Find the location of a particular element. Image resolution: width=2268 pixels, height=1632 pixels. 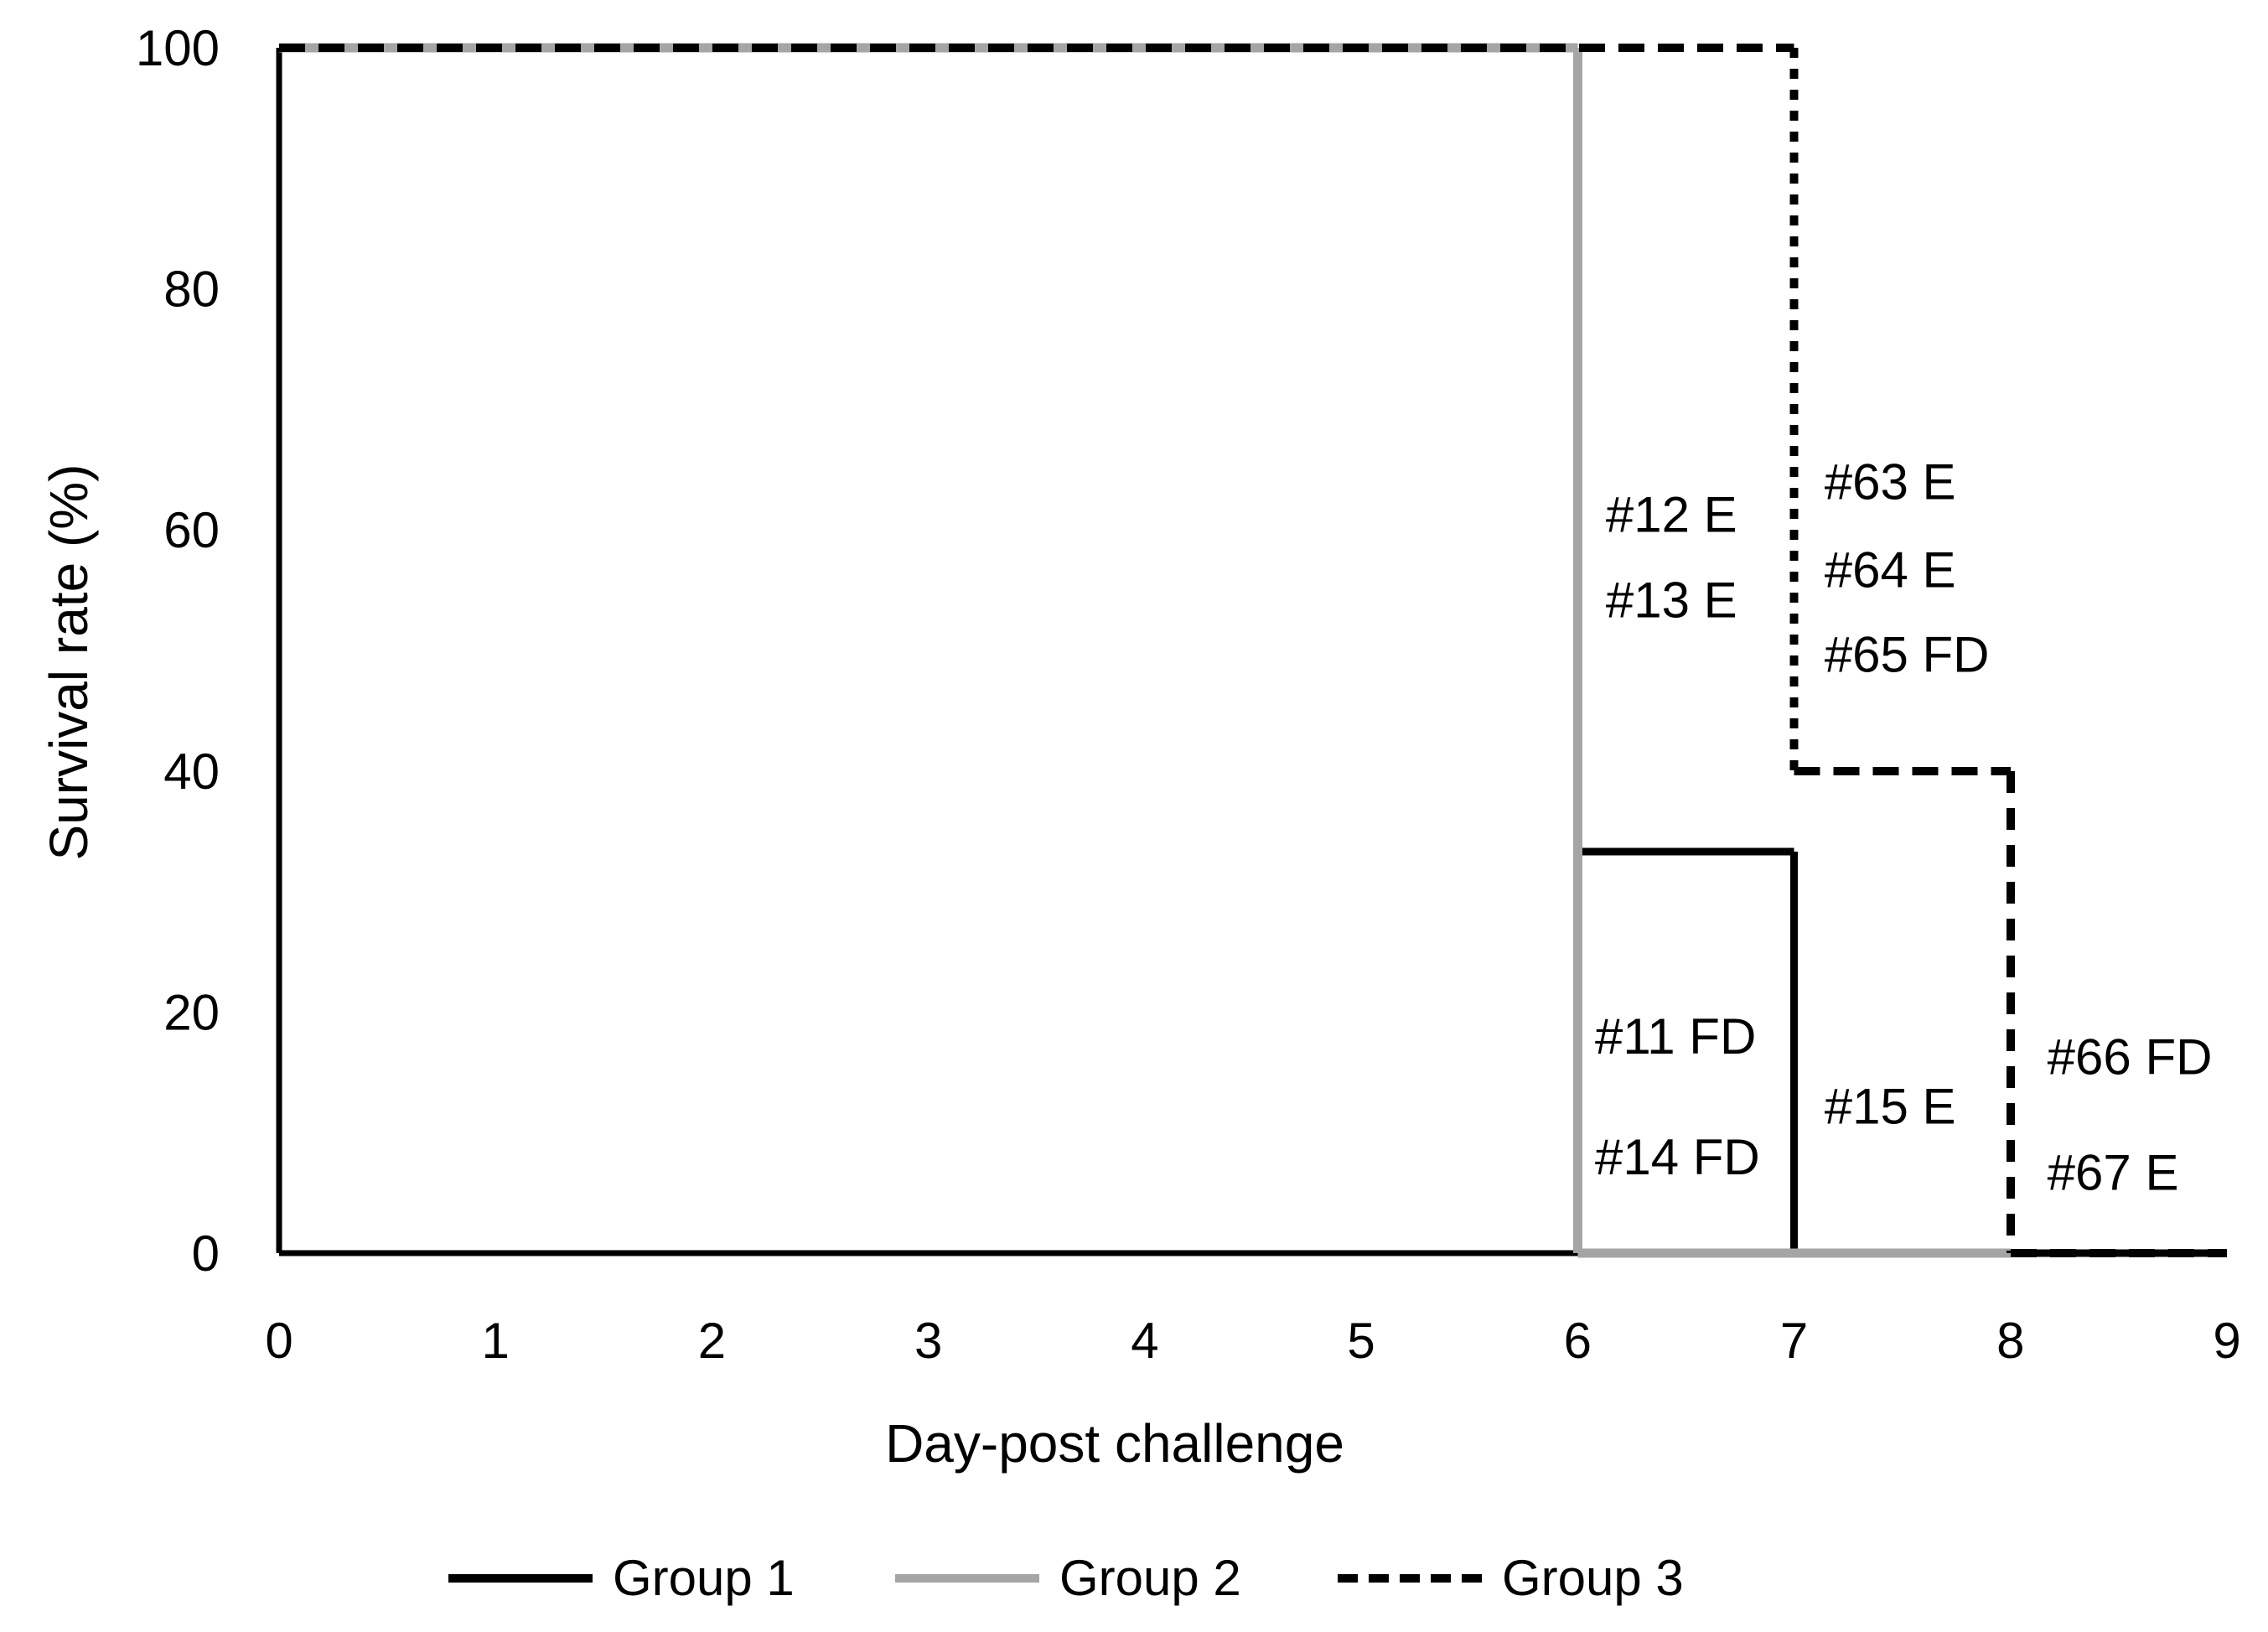

annotation-label: #14 FD is located at coordinates (1677, 1157).